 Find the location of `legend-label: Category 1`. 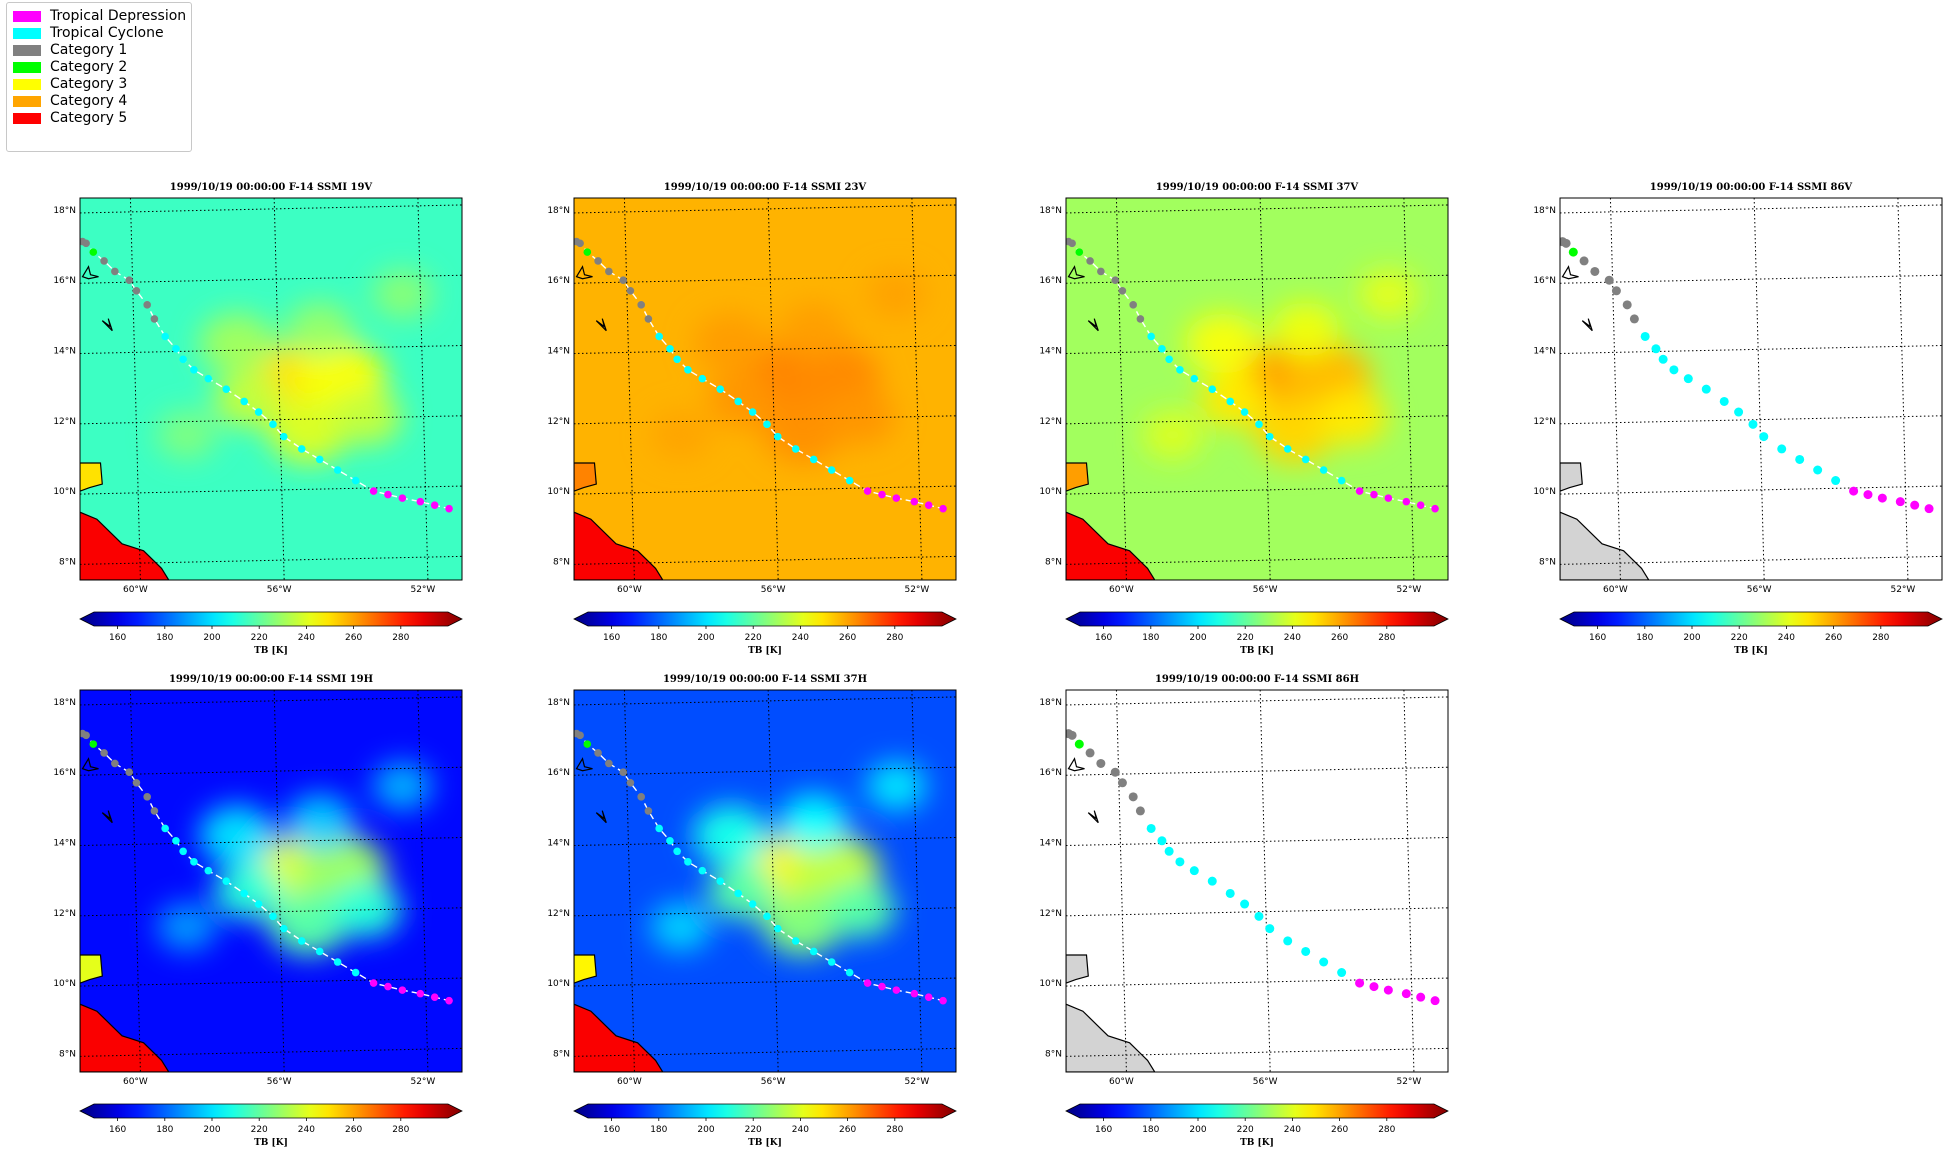

legend-label: Category 1 is located at coordinates (89, 50).